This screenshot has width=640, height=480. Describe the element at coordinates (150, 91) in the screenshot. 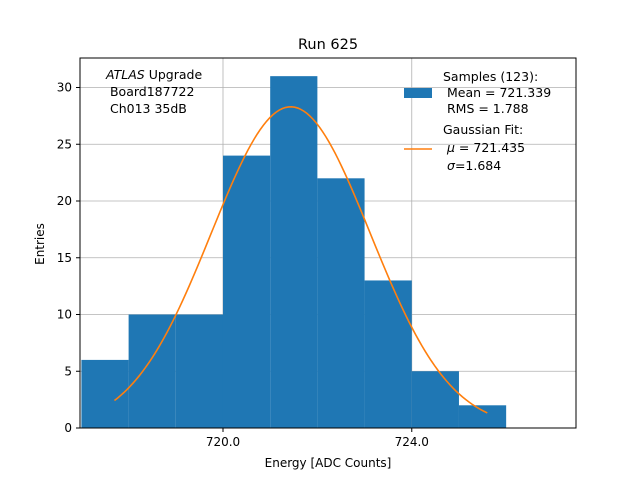

I see `annotation-line-2: Board187722` at that location.